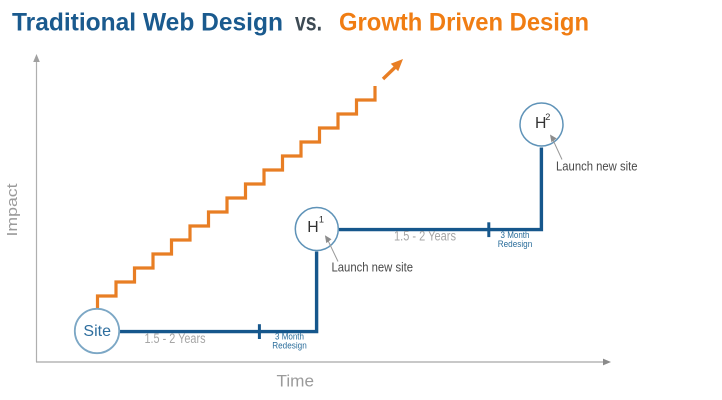 The width and height of the screenshot is (722, 400). What do you see at coordinates (321, 220) in the screenshot?
I see `svg-text: 1` at bounding box center [321, 220].